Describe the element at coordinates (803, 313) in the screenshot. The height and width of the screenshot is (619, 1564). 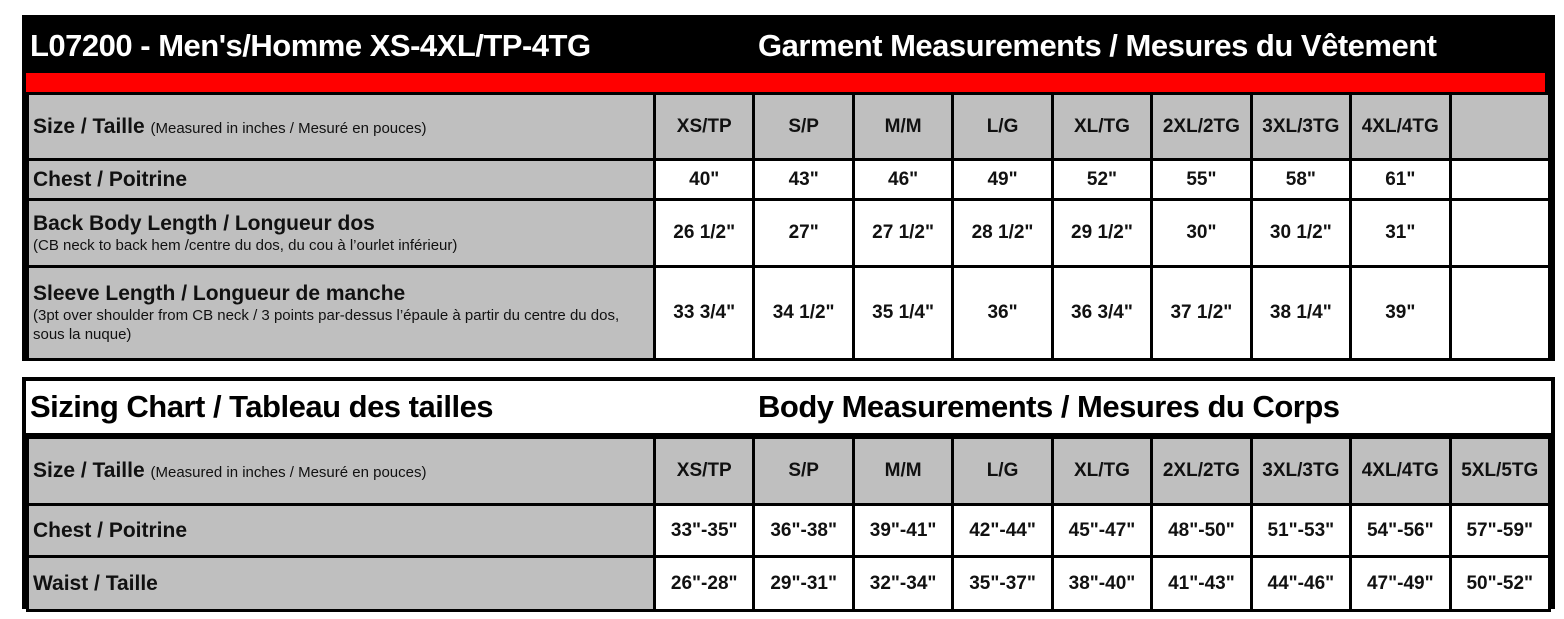
I see `measurement-cell: 34 1/2"` at that location.